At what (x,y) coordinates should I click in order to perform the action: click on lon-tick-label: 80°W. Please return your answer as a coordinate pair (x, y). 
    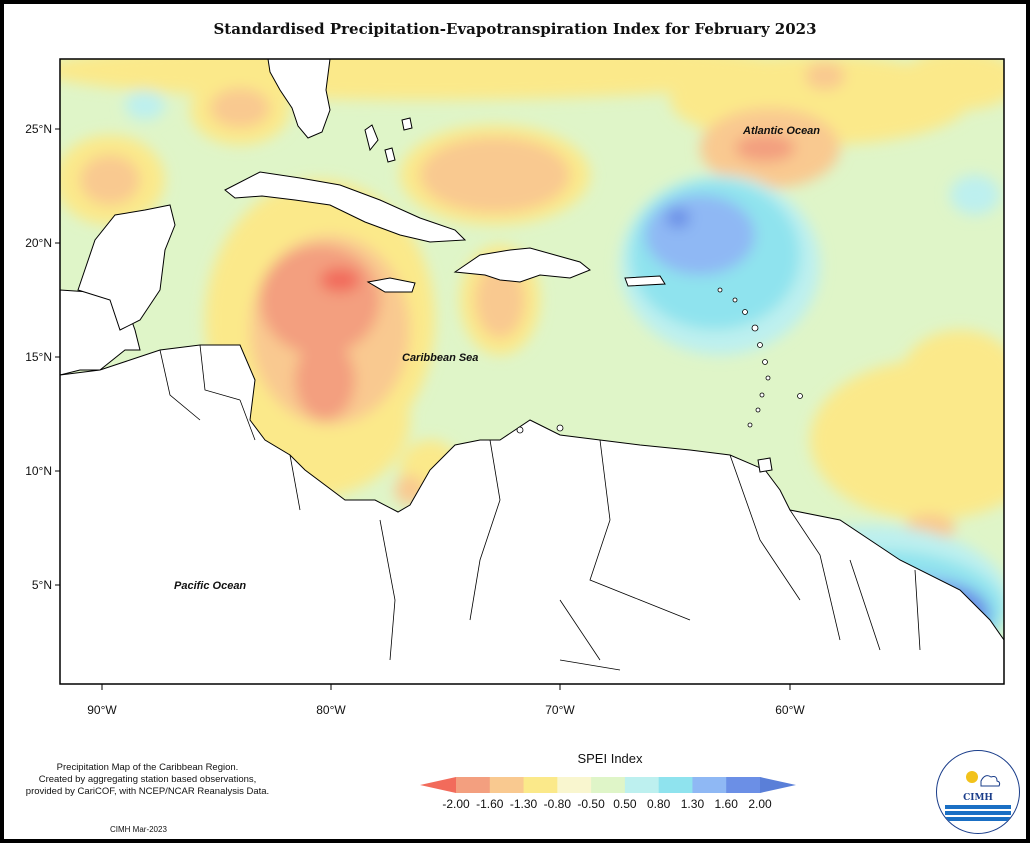
    Looking at the image, I should click on (331, 710).